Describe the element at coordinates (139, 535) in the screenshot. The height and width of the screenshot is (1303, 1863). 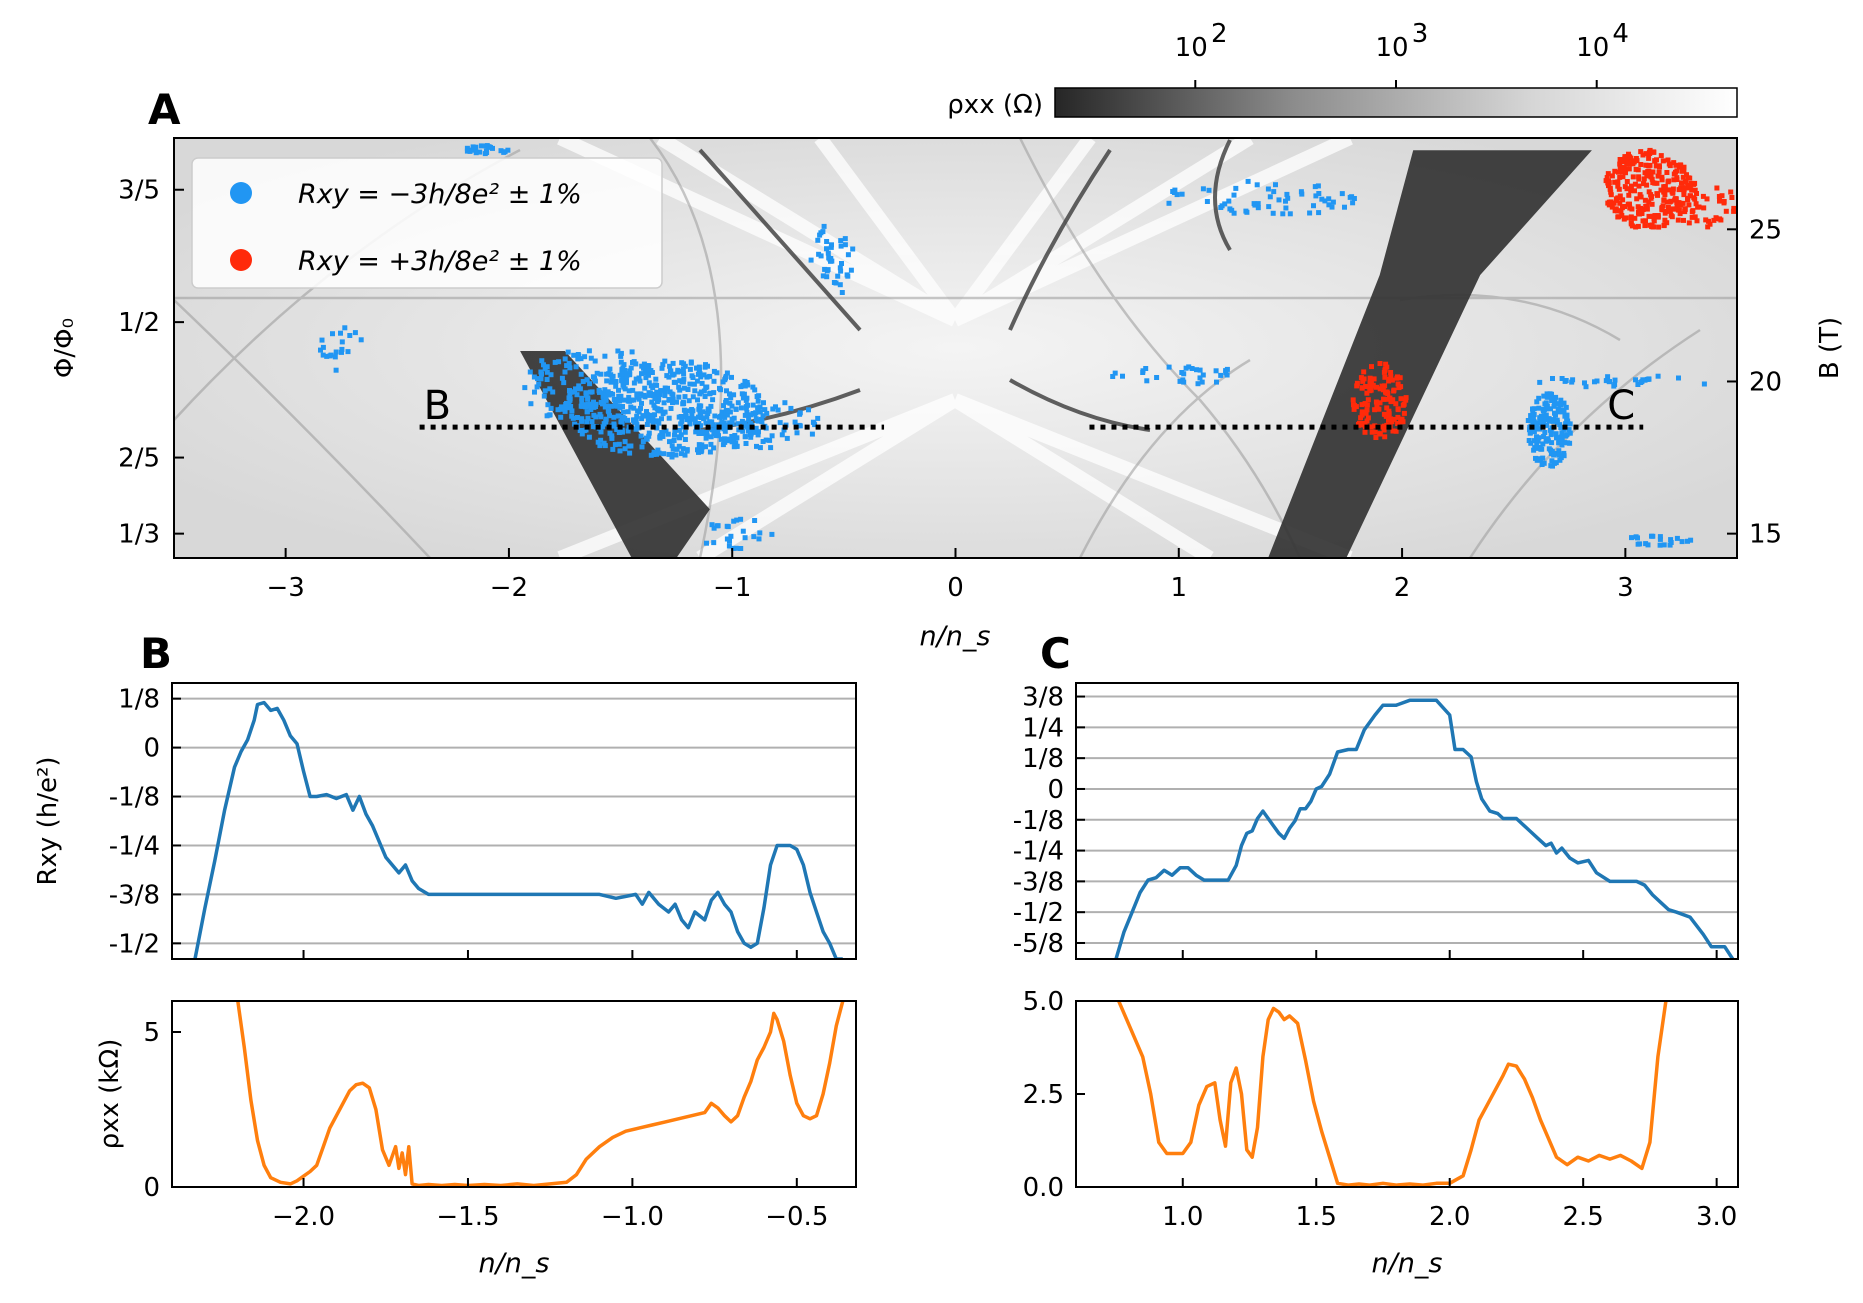
I see `y-tick-label: 1/3` at that location.